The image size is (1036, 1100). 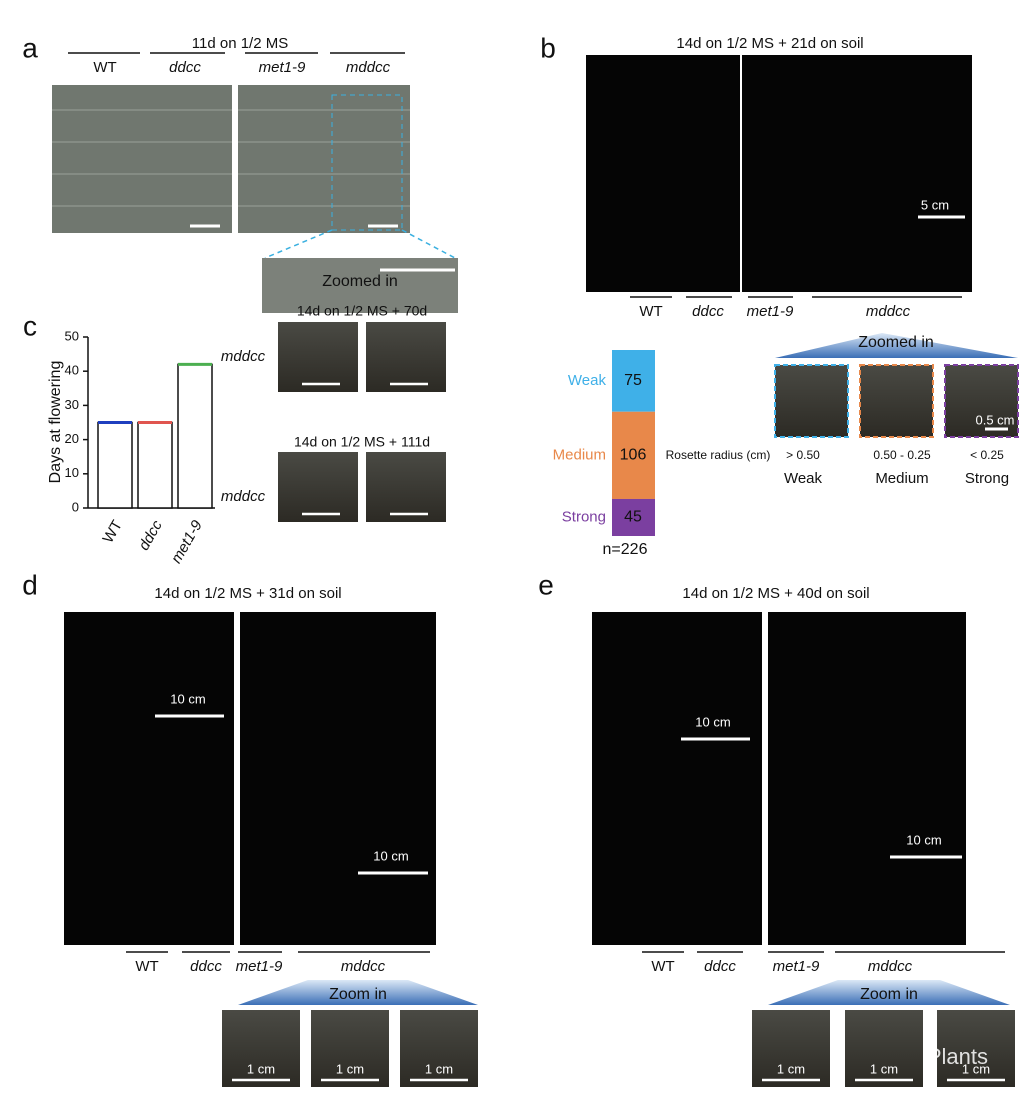 I want to click on panel-letter: e, so click(x=546, y=584).